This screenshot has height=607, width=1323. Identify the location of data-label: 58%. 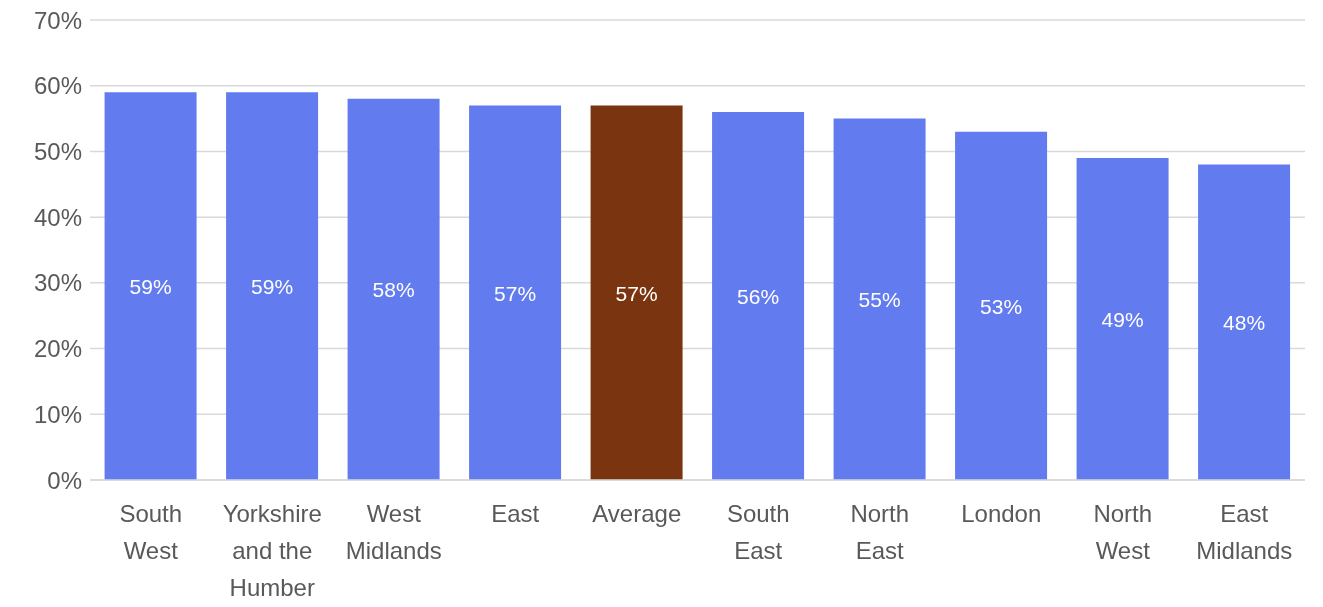
(393, 290).